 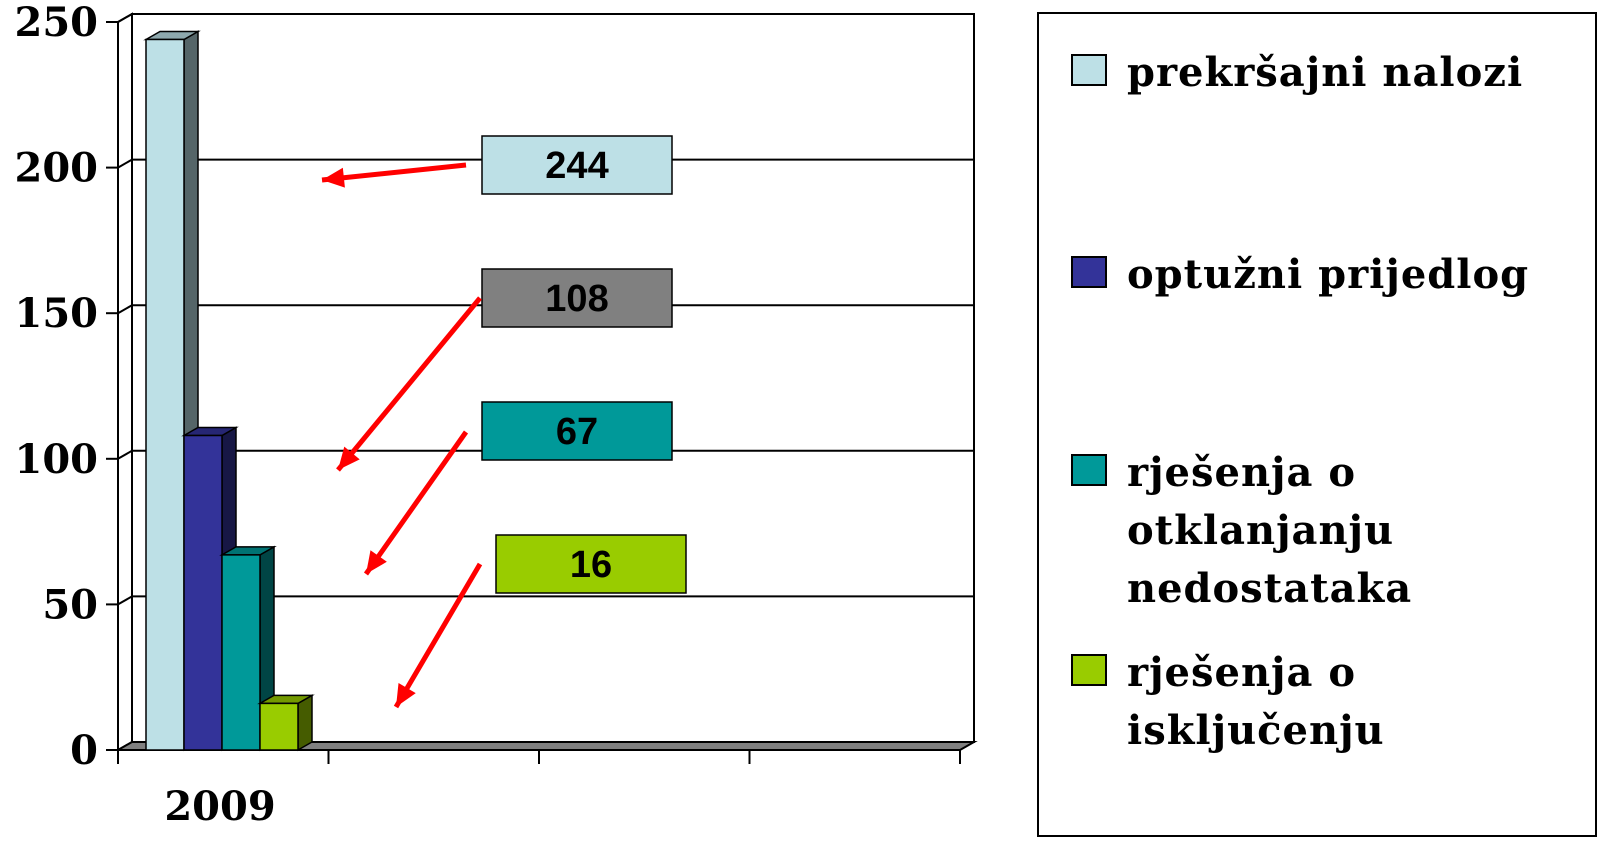 I want to click on y-axis: 0 50 100 150 200 250, so click(x=67, y=387).